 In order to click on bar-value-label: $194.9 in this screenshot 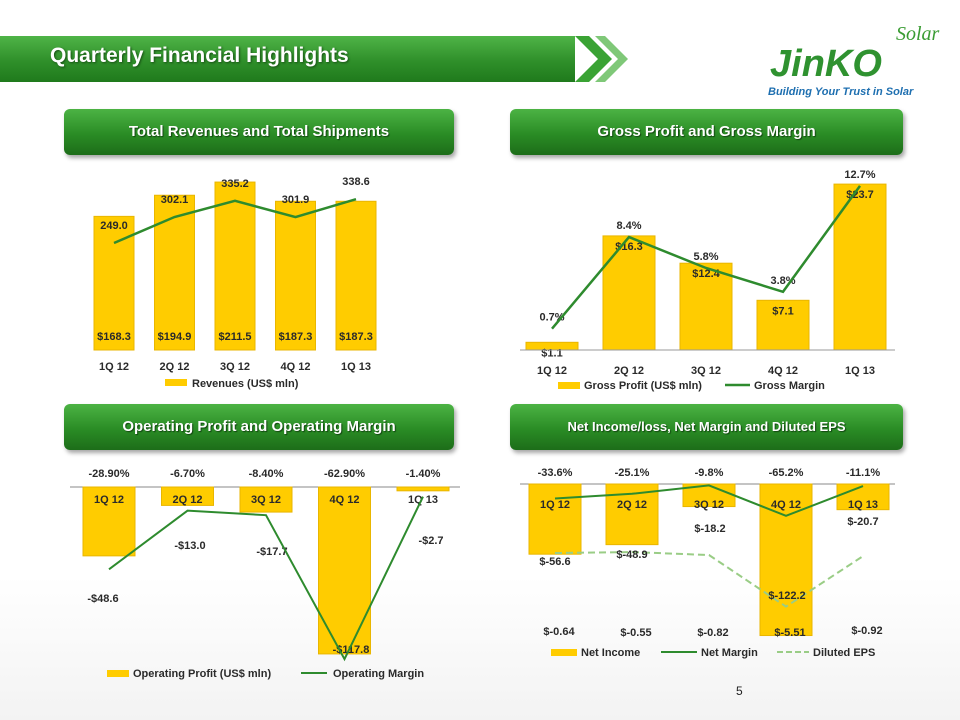, I will do `click(175, 337)`.